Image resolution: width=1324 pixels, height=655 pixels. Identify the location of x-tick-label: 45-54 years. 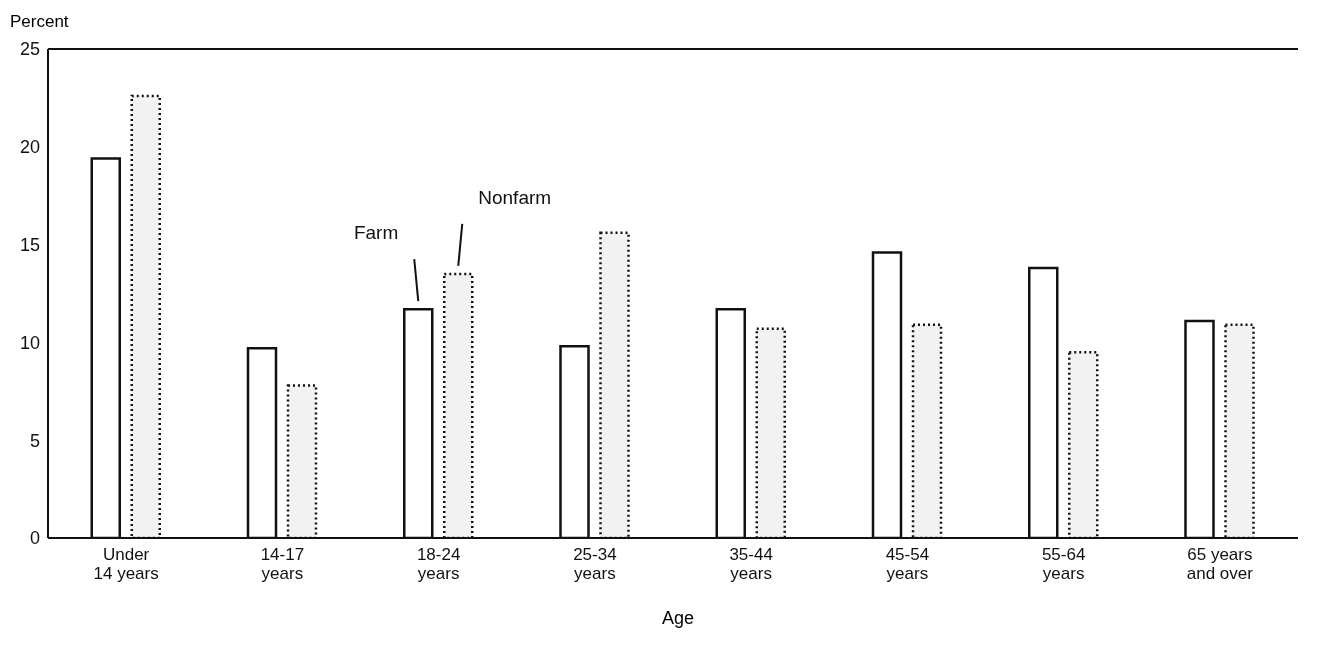
(907, 564).